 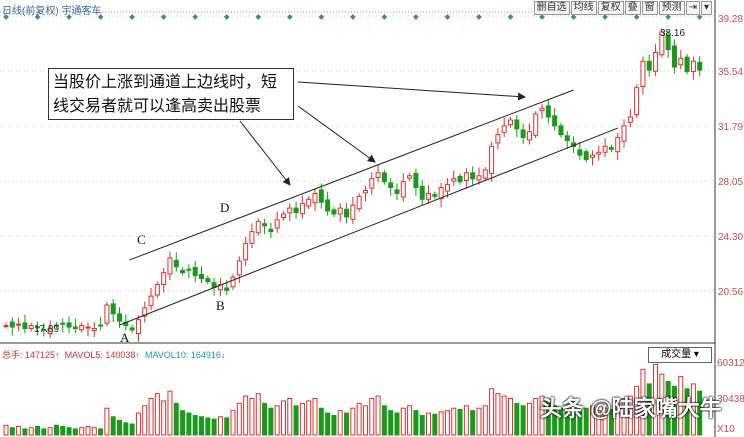 I want to click on point-d-label: D, so click(x=225, y=207).